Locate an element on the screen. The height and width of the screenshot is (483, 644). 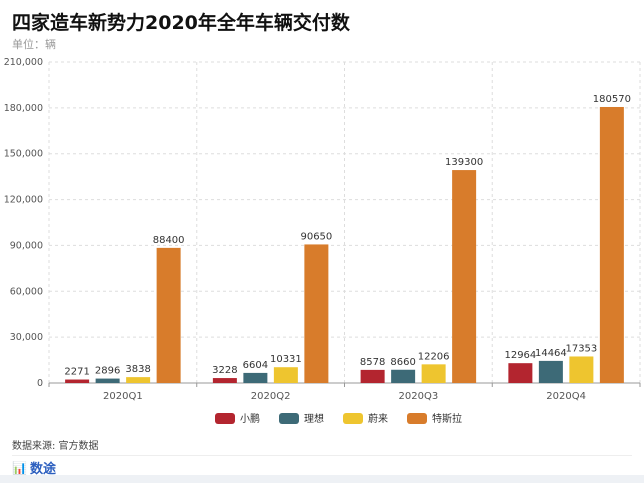
brand-link: 📊 数途 is located at coordinates (34, 468).